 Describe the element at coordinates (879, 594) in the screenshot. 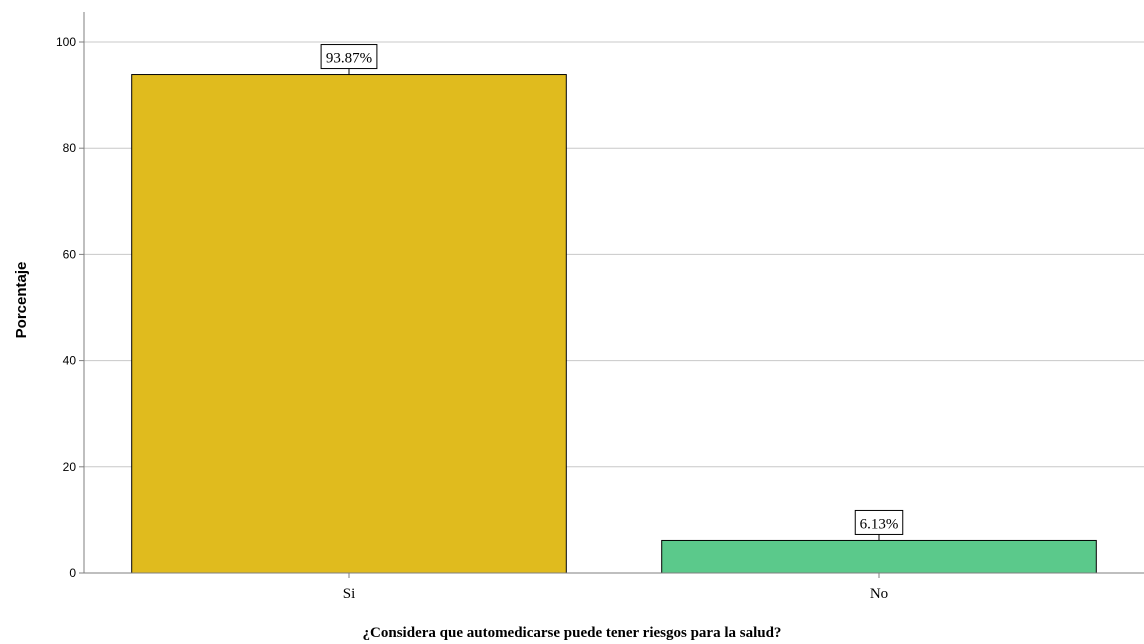

I see `x-tick-label: No` at that location.